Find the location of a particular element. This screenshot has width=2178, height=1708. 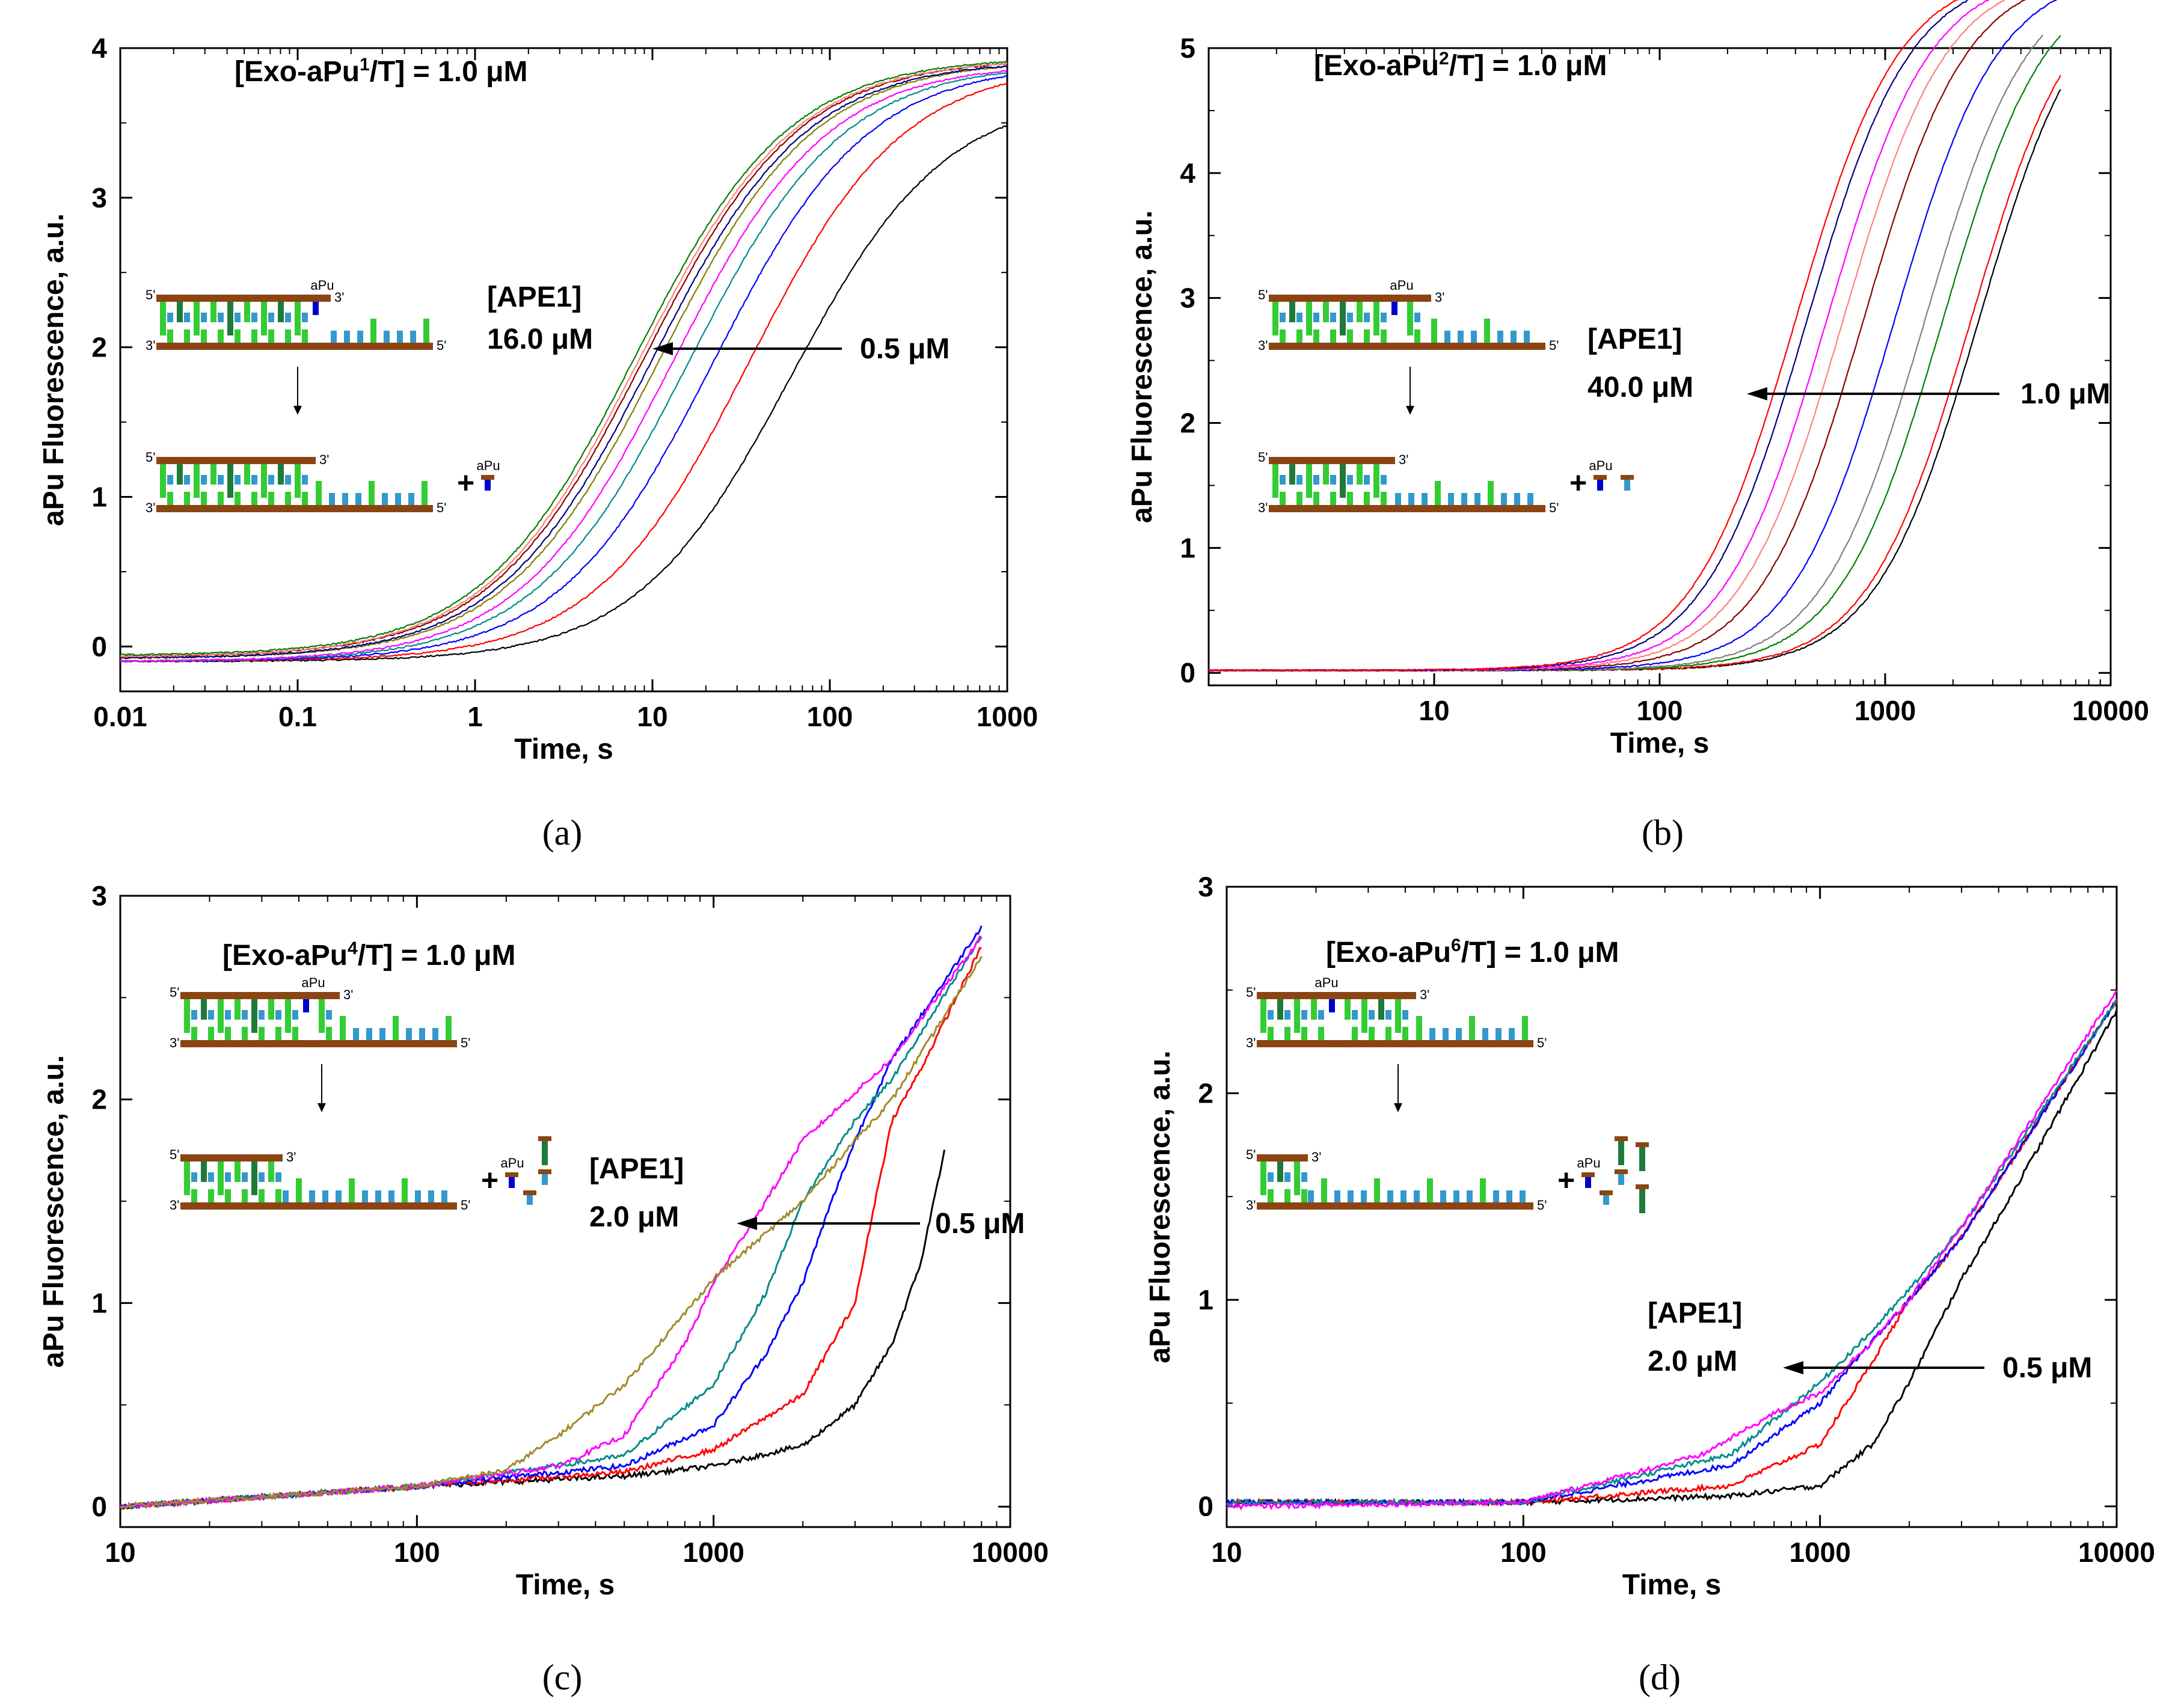

x-tick-label: 10 is located at coordinates (120, 1552).